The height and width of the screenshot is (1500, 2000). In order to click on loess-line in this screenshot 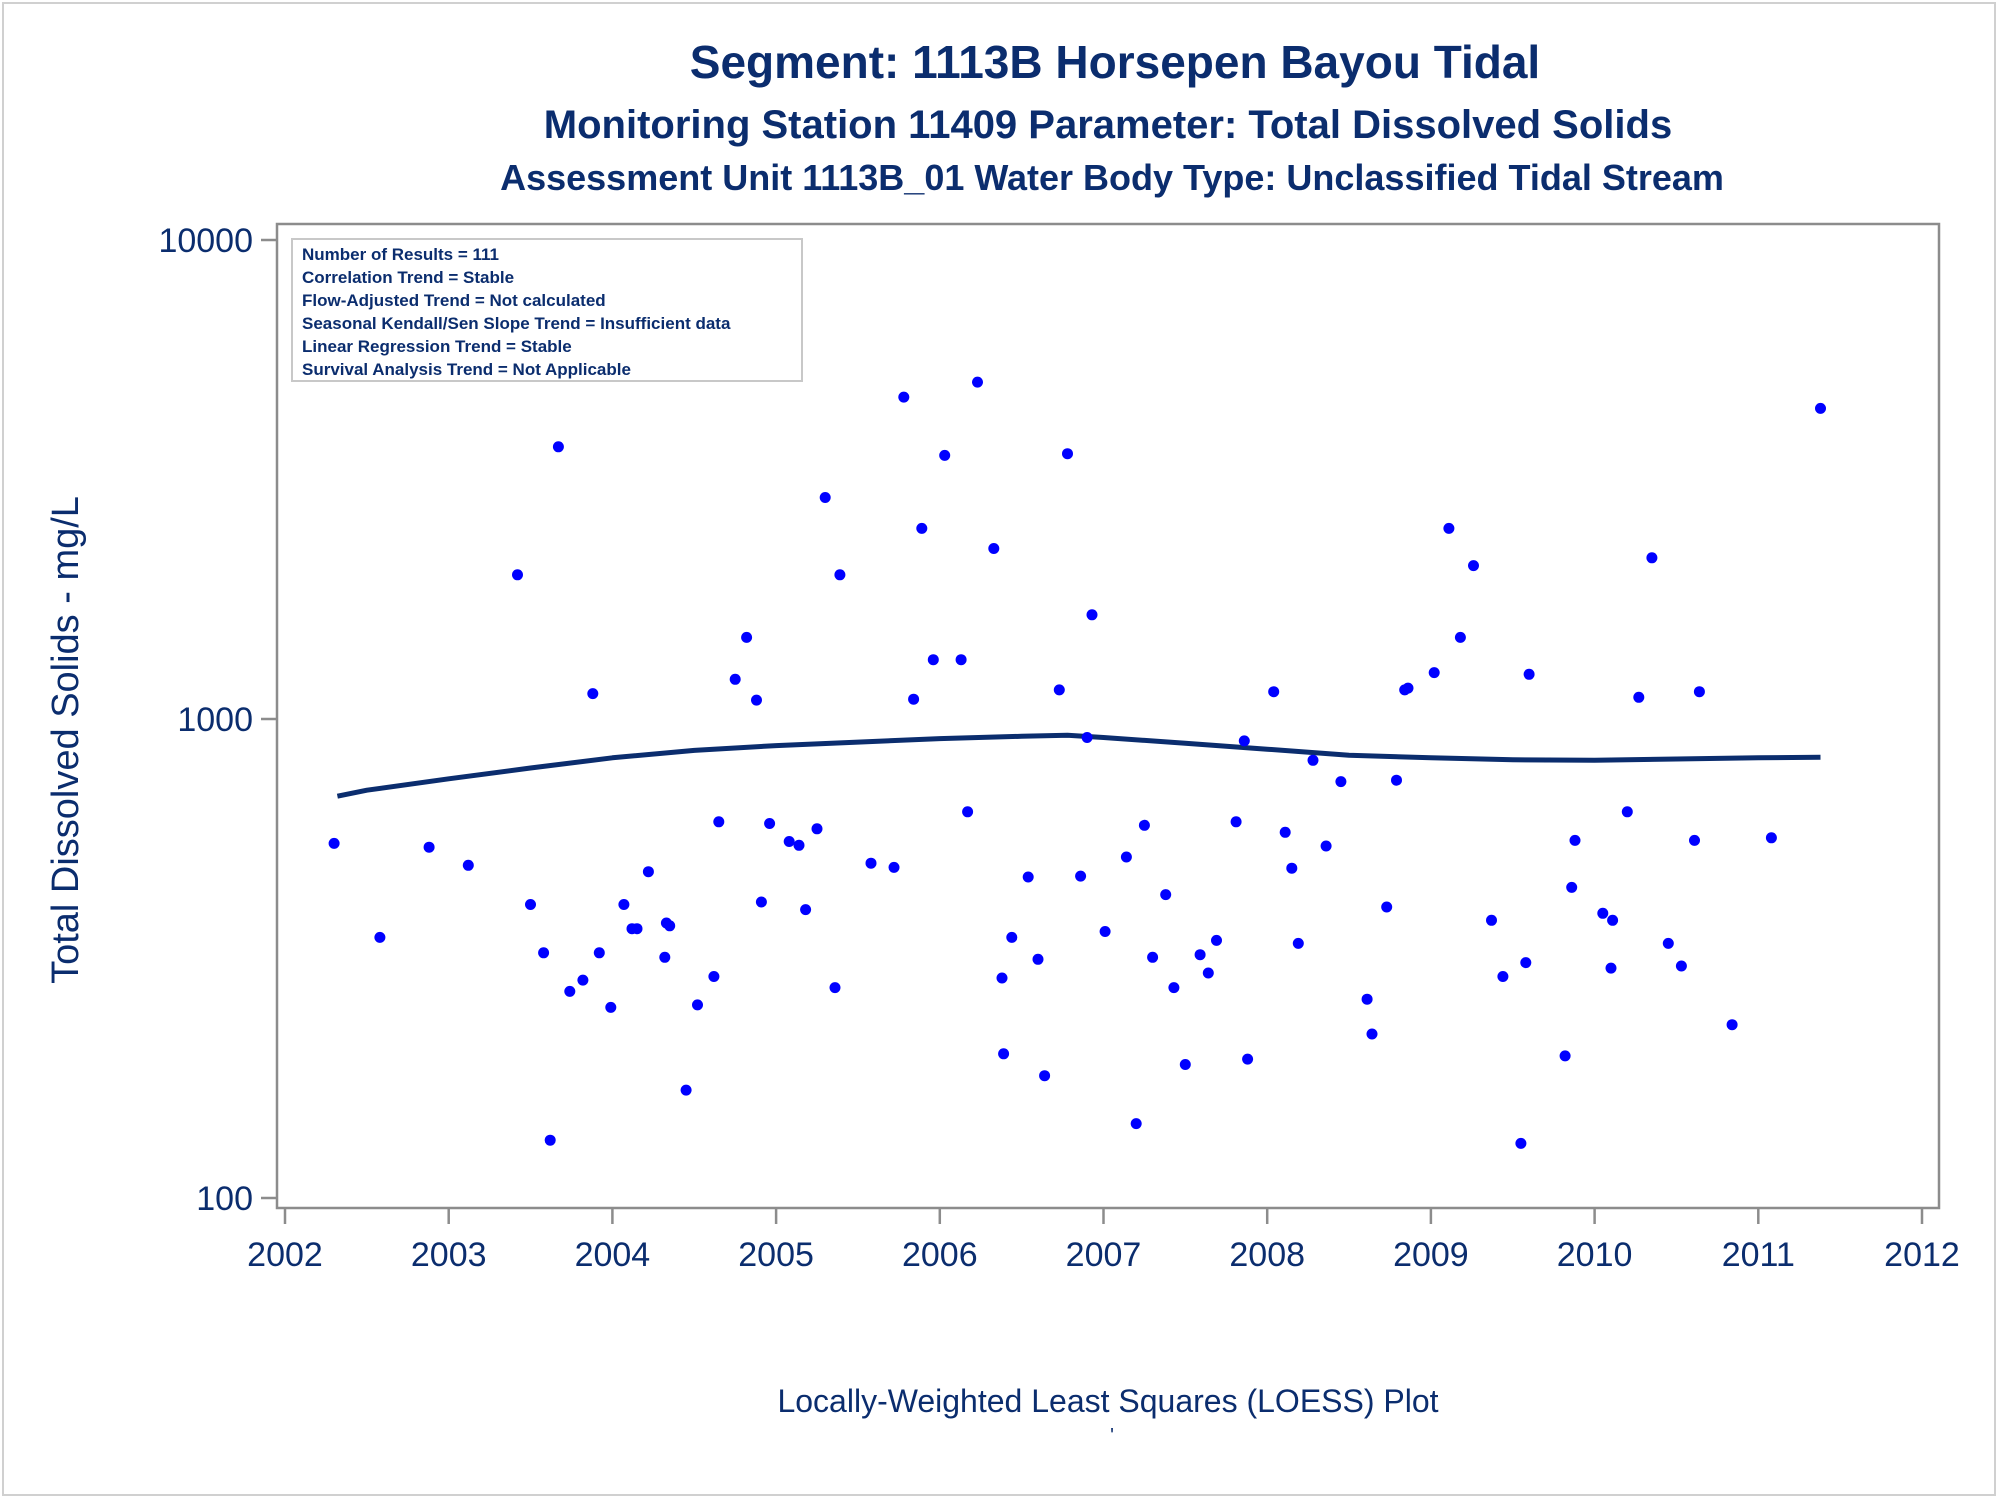, I will do `click(1078, 765)`.